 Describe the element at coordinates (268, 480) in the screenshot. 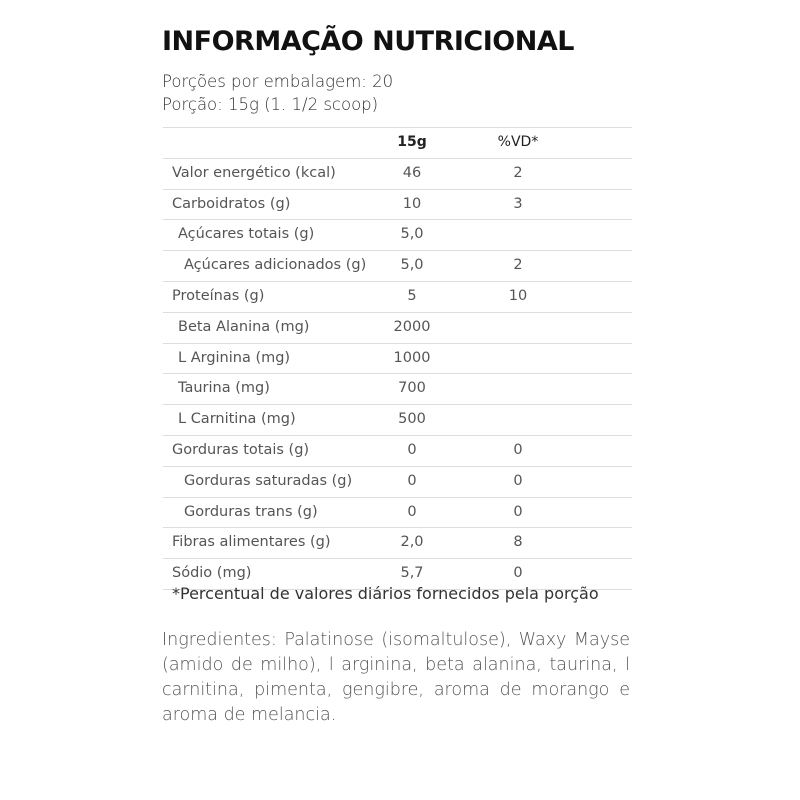

I see `nutrient-label: Gorduras saturadas (g)` at that location.